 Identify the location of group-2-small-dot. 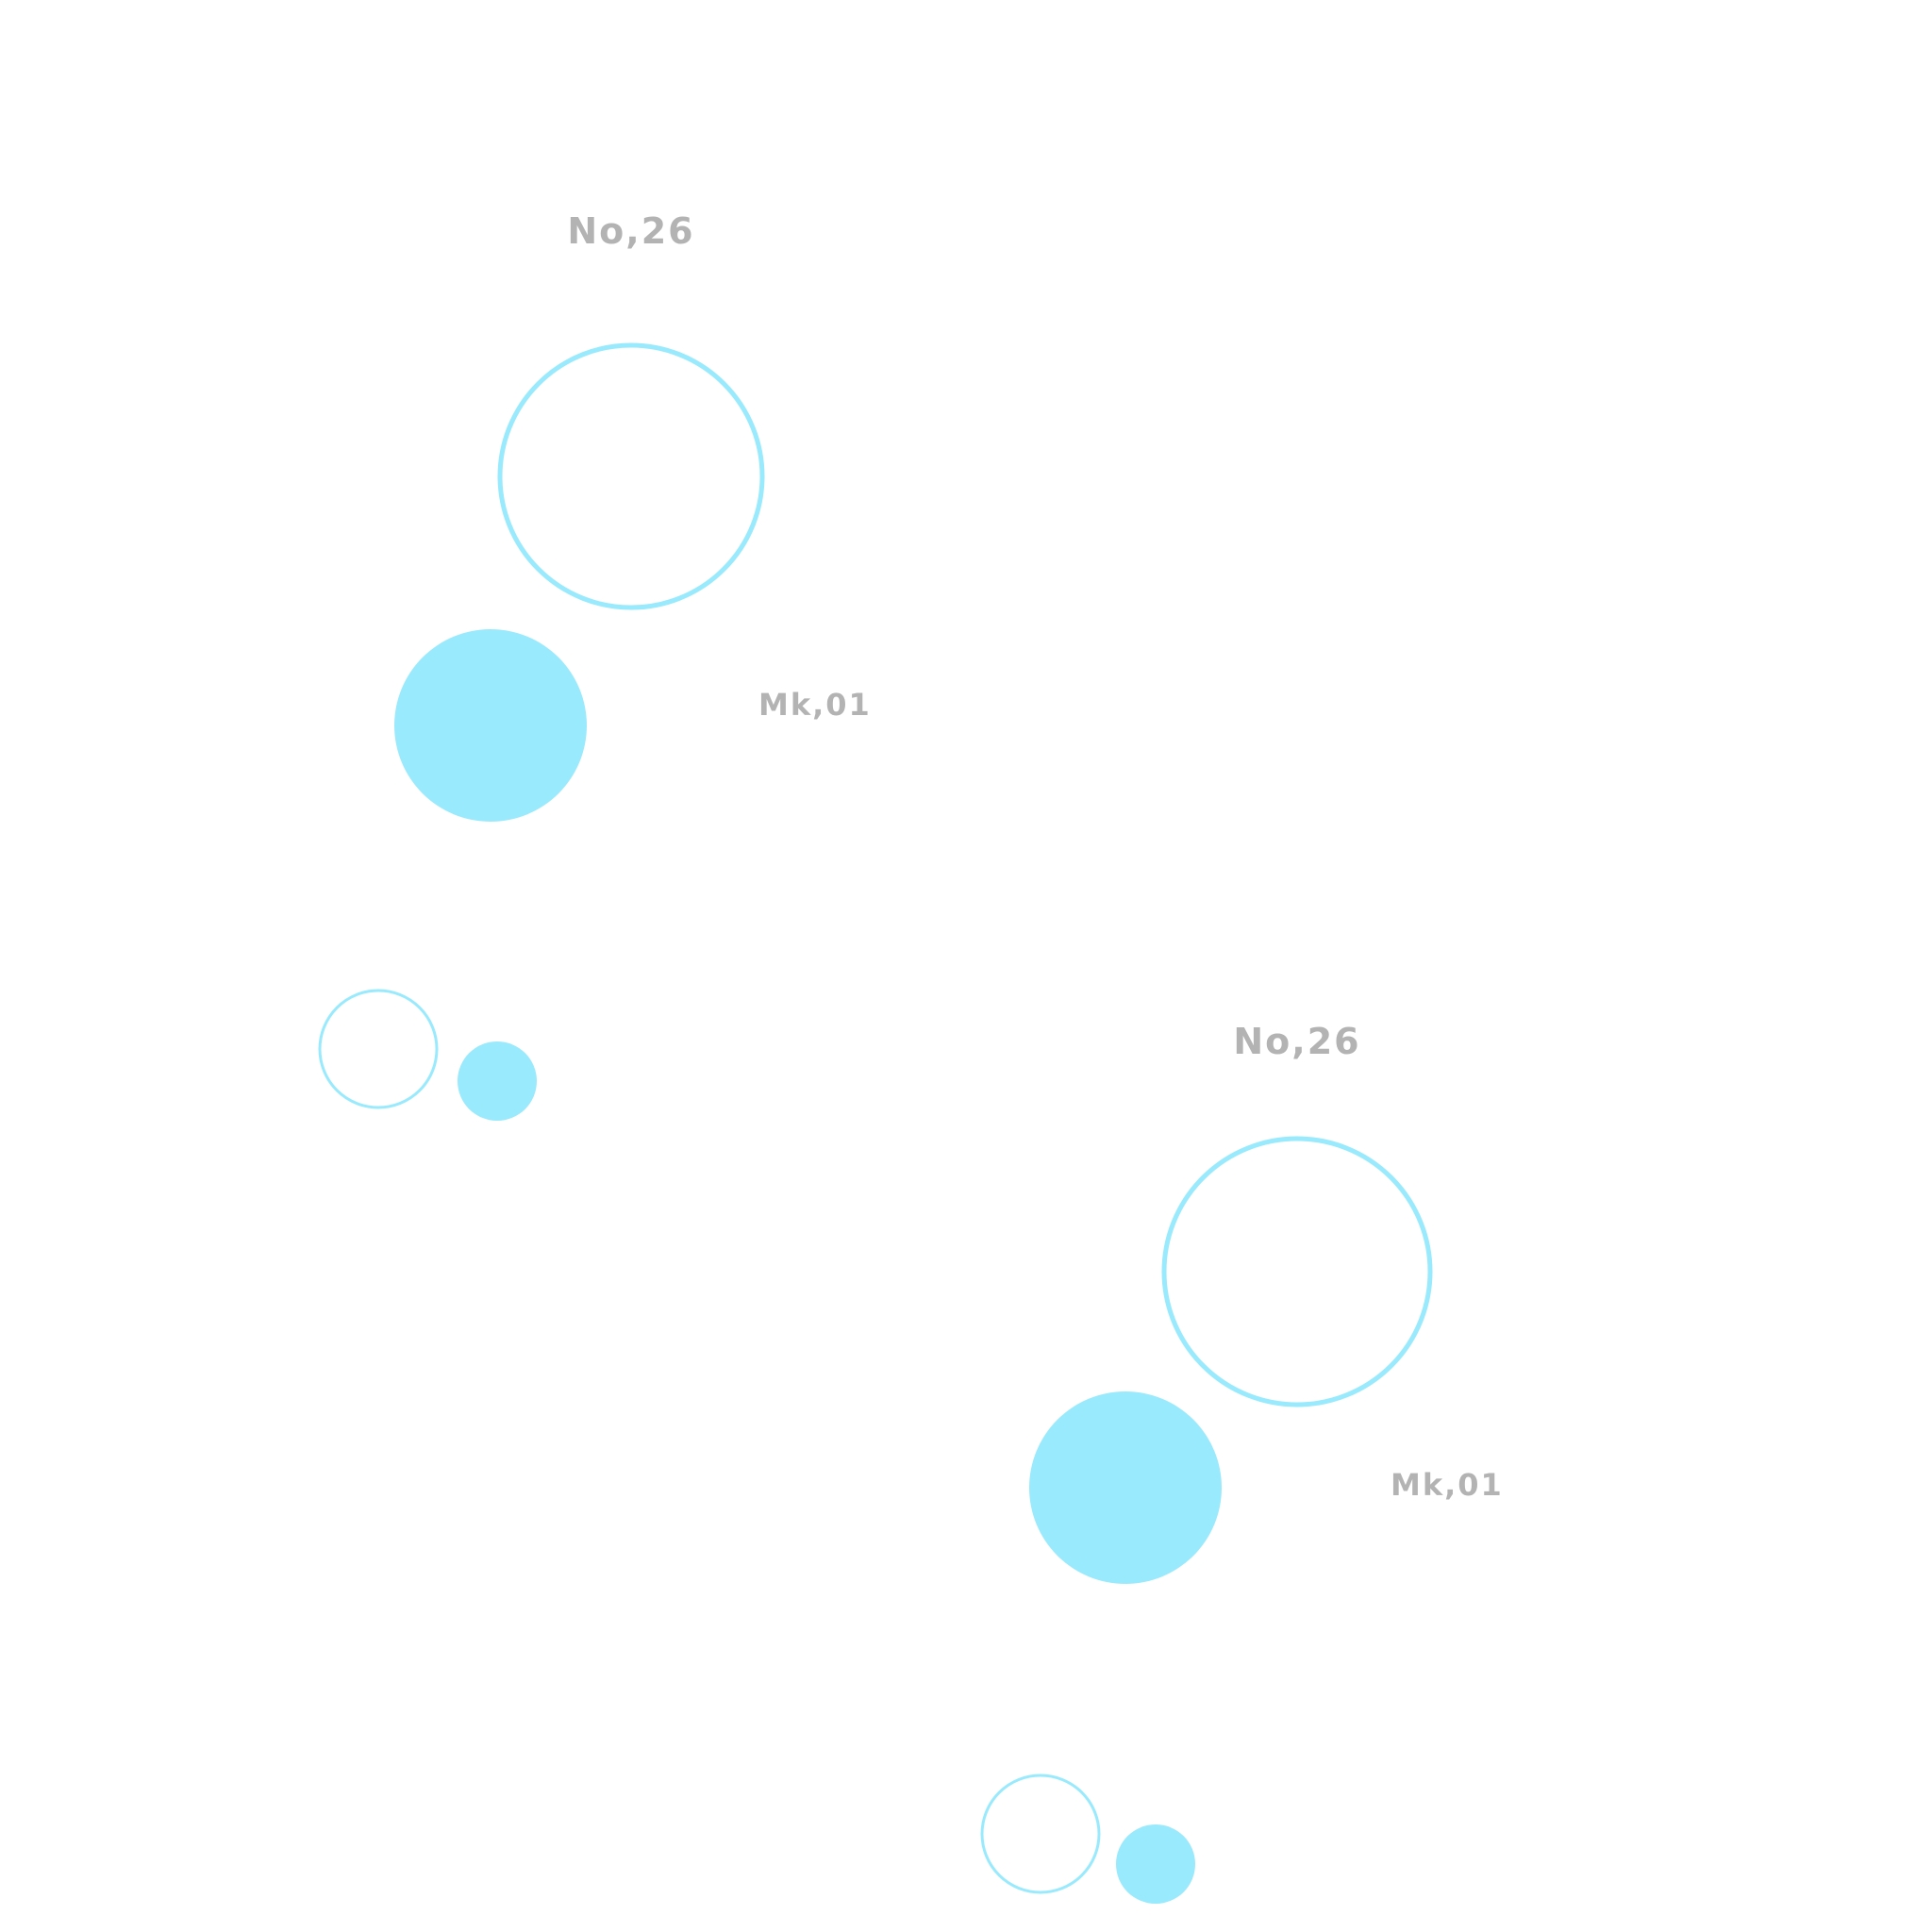
(1155, 1864).